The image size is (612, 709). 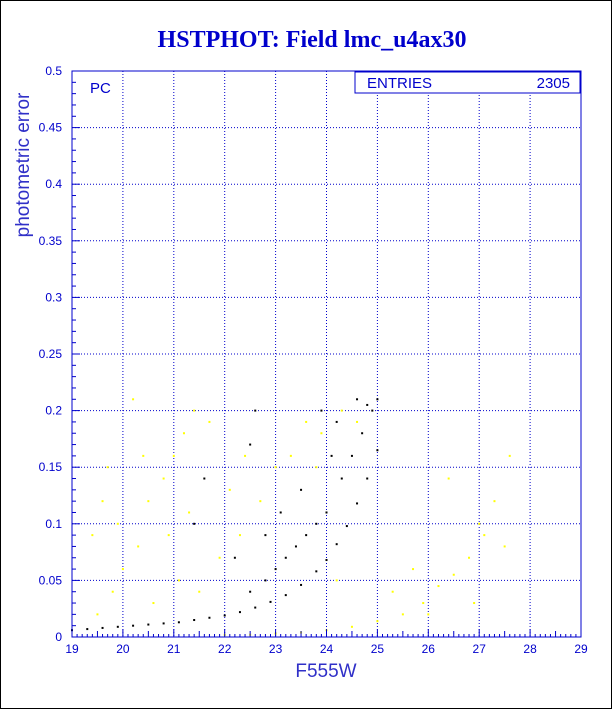 What do you see at coordinates (325, 671) in the screenshot?
I see `x-axis-label: F555W` at bounding box center [325, 671].